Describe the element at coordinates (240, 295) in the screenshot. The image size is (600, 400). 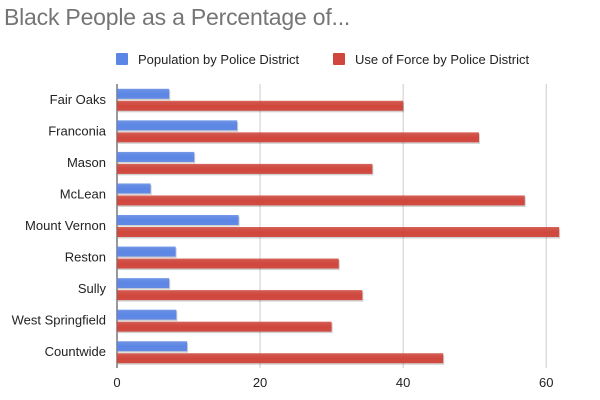
I see `bar-sully-use-of-force-by-police-district` at that location.